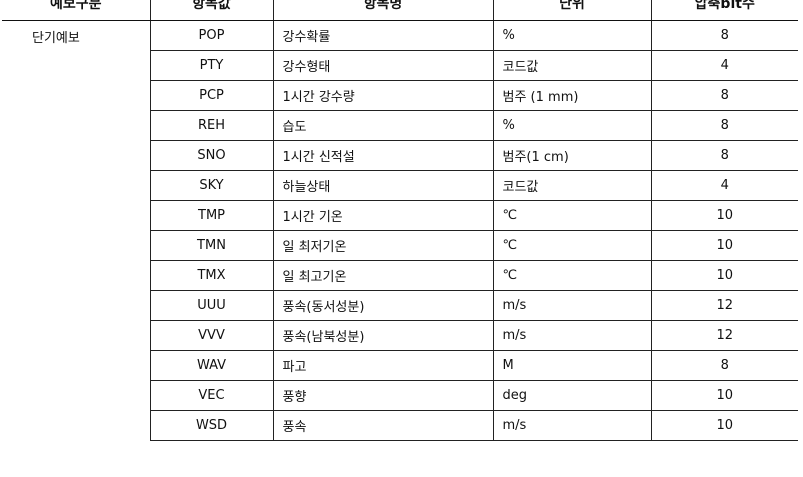 Image resolution: width=803 pixels, height=477 pixels. I want to click on item-name-cell: 습도, so click(382, 125).